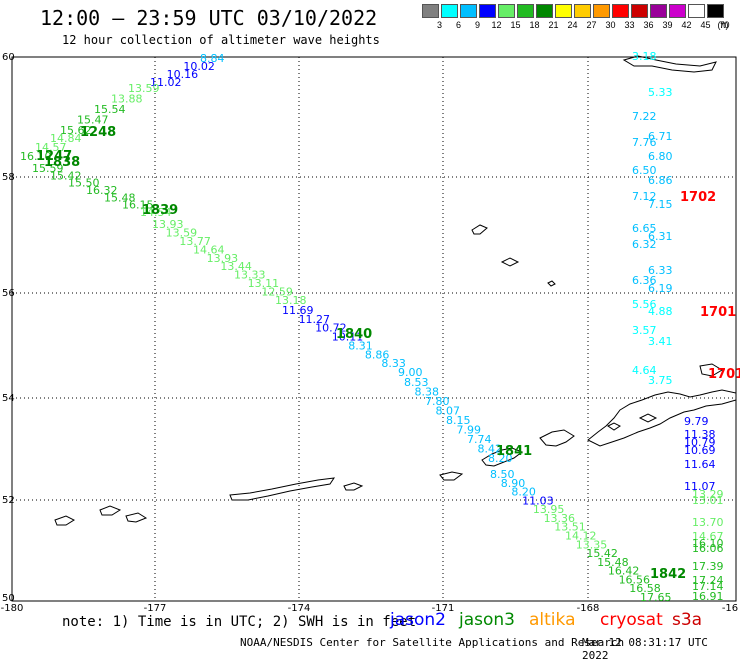 This screenshot has height=662, width=740. I want to click on wave-height-label: 3.57, so click(644, 330).